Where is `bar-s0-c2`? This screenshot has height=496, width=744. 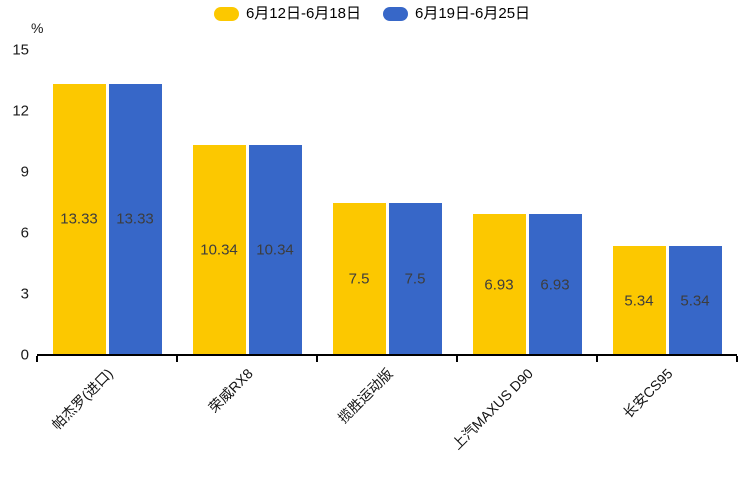
bar-s0-c2 is located at coordinates (359, 278).